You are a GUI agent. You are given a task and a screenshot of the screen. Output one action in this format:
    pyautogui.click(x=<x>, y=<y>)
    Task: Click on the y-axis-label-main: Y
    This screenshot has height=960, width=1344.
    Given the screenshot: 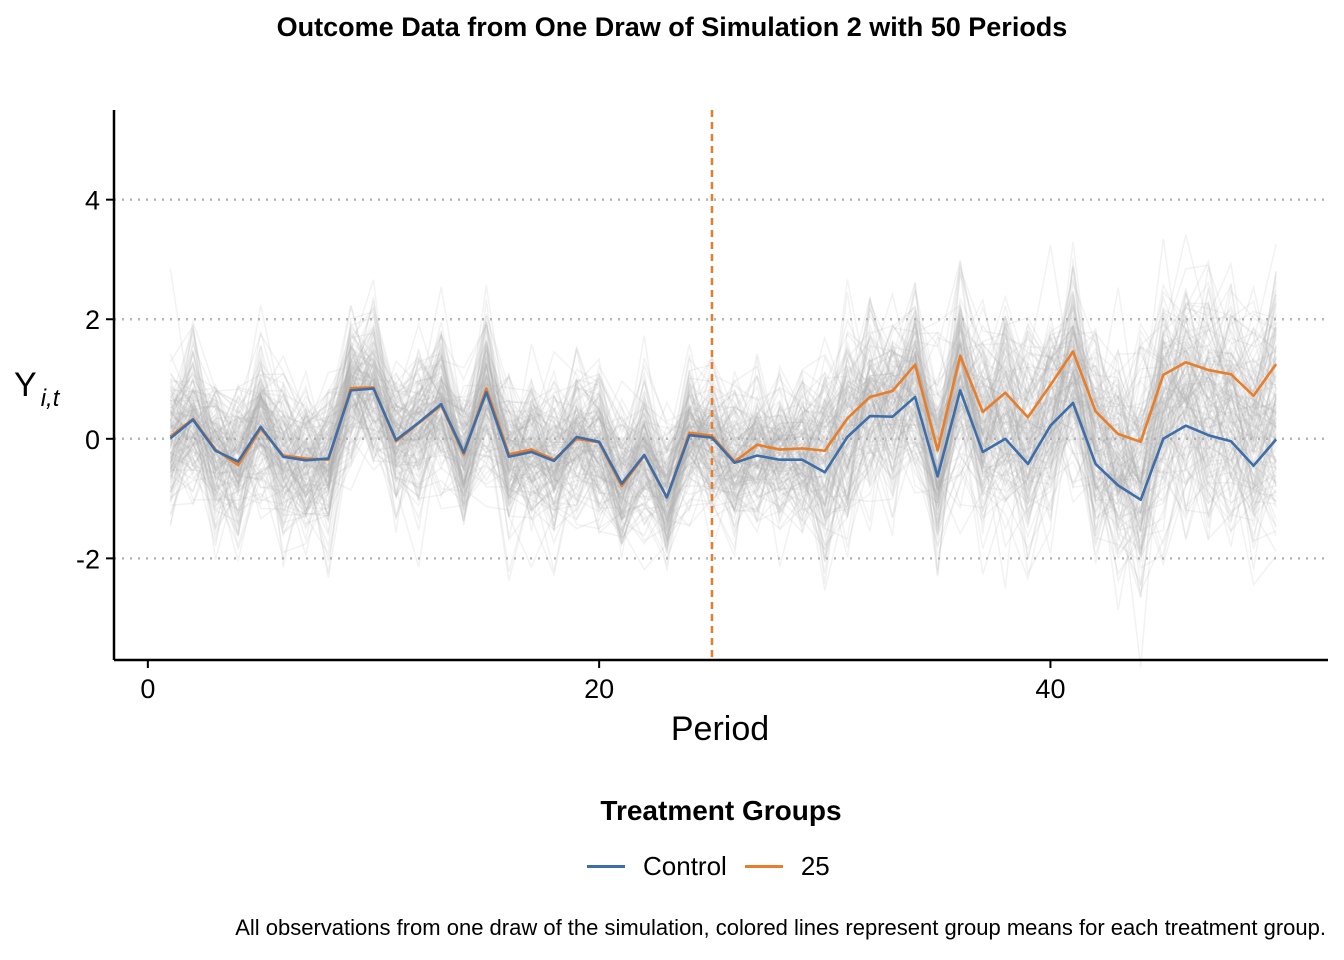 What is the action you would take?
    pyautogui.click(x=25, y=385)
    